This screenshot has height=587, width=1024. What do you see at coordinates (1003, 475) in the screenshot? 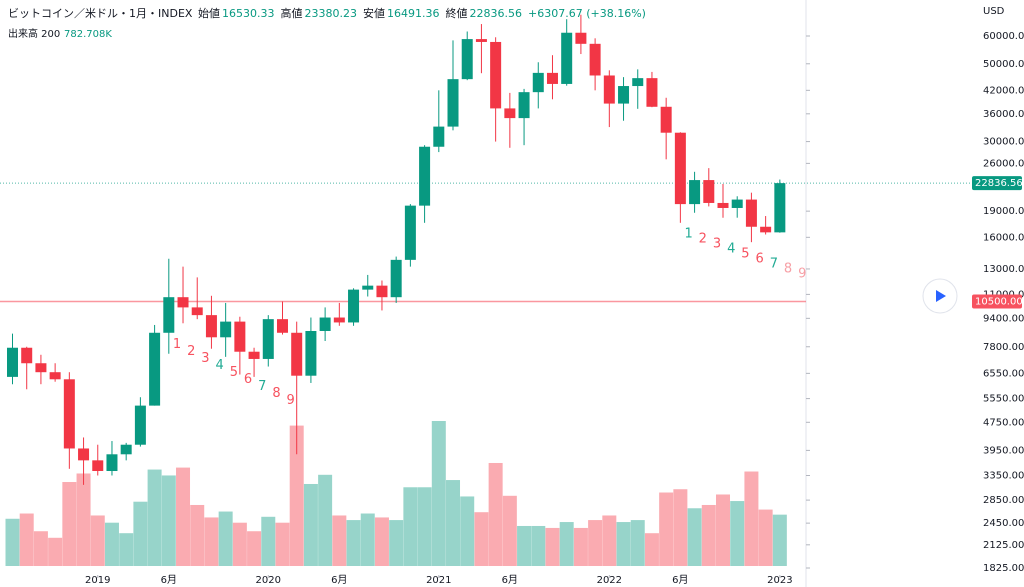
I see `y-tick-label: 3350.00` at bounding box center [1003, 475].